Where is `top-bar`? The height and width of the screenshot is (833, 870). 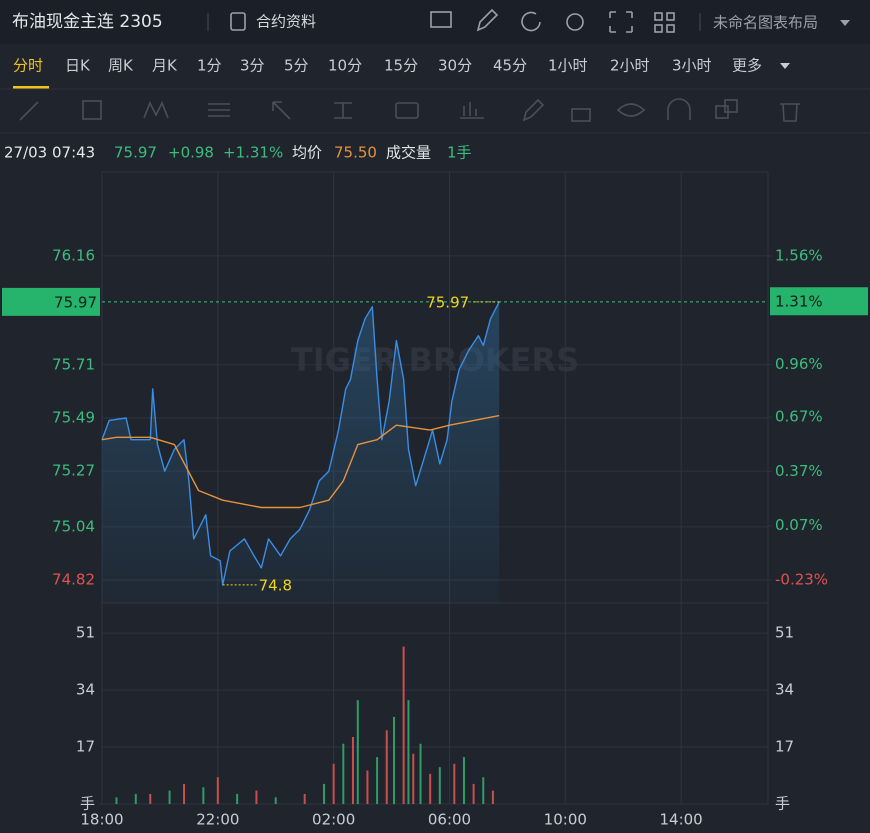 top-bar is located at coordinates (435, 22).